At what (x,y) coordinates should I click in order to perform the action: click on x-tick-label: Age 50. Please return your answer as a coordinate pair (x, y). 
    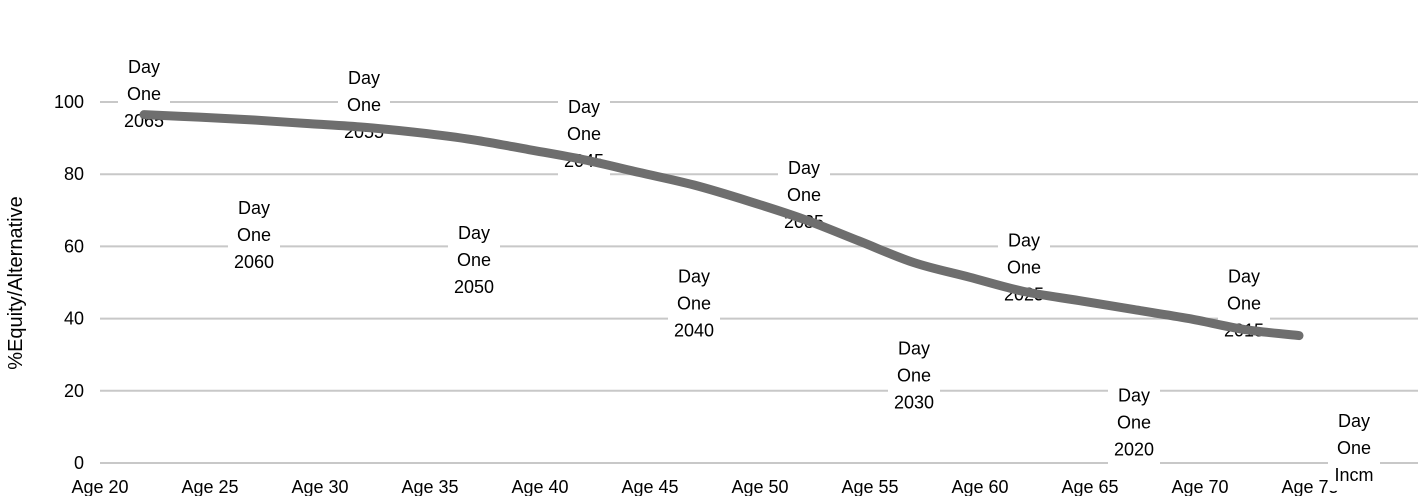
    Looking at the image, I should click on (759, 486).